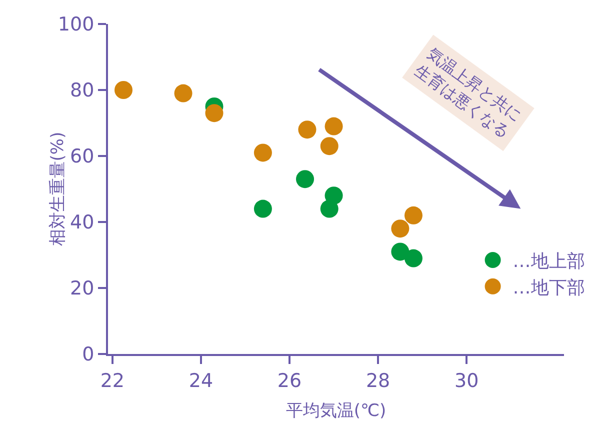  What do you see at coordinates (289, 381) in the screenshot?
I see `x-tick-label: 26` at bounding box center [289, 381].